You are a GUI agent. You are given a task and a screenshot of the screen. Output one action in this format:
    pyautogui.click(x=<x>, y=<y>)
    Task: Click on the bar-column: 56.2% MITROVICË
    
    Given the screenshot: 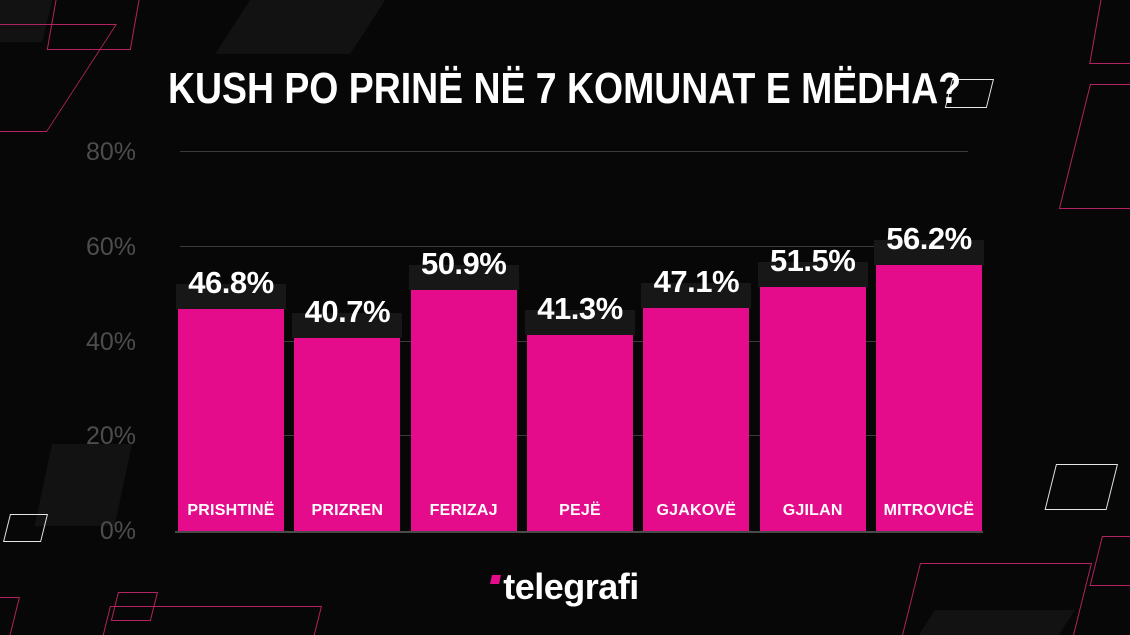 What is the action you would take?
    pyautogui.click(x=928, y=374)
    